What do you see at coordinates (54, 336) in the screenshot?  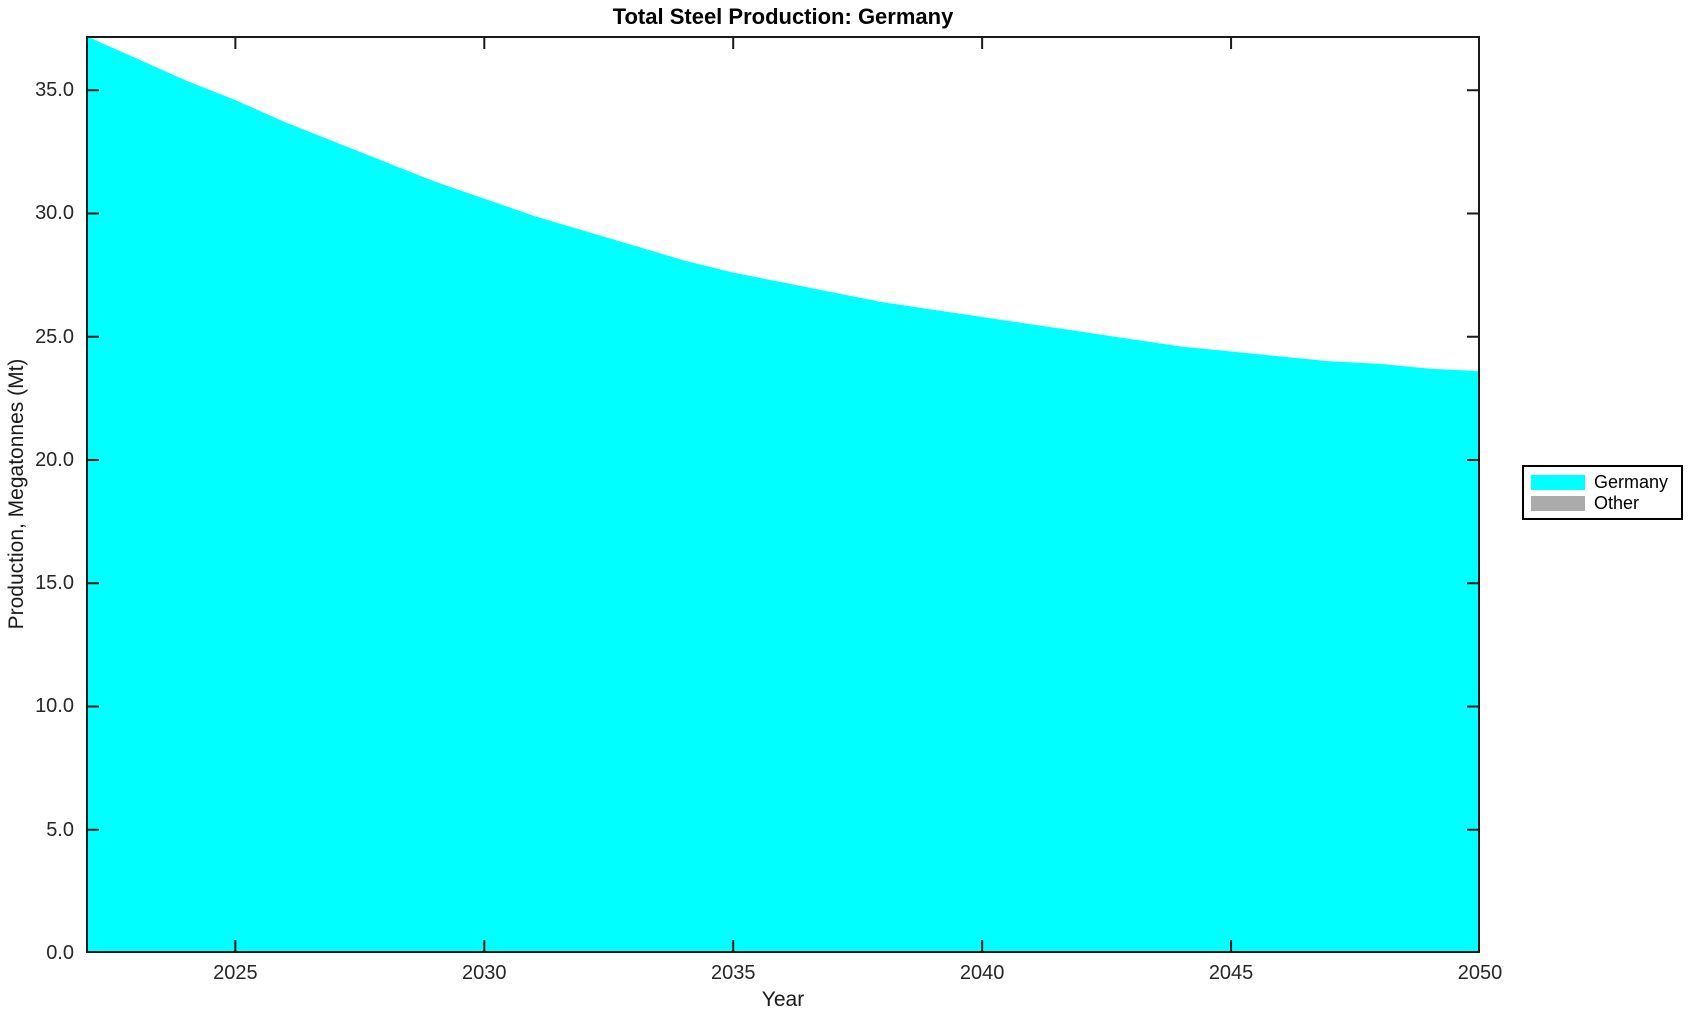 I see `y-tick-label: 25.0` at bounding box center [54, 336].